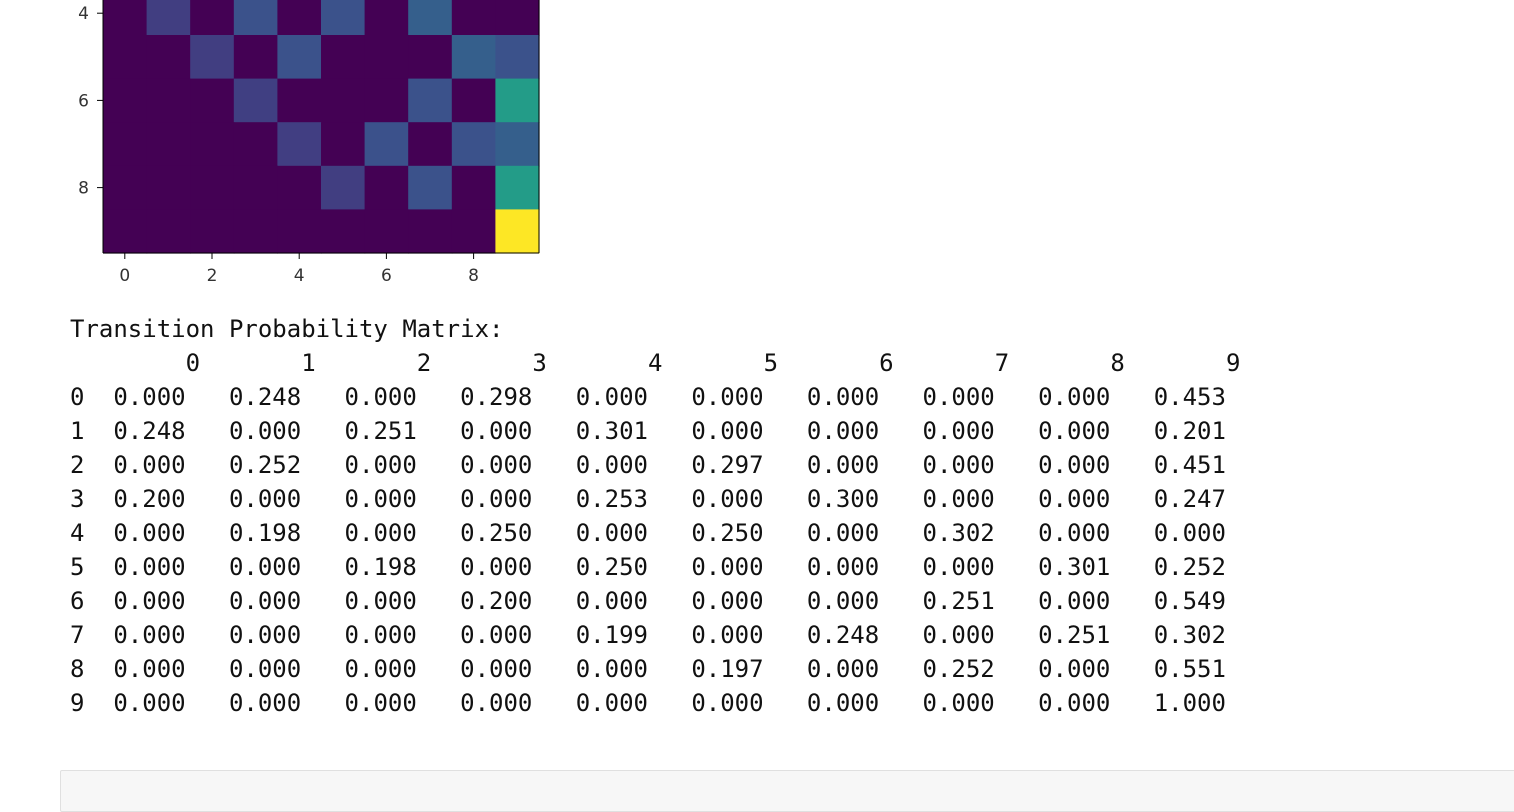  Describe the element at coordinates (272, 363) in the screenshot. I see `matrix-column-header: 1` at that location.